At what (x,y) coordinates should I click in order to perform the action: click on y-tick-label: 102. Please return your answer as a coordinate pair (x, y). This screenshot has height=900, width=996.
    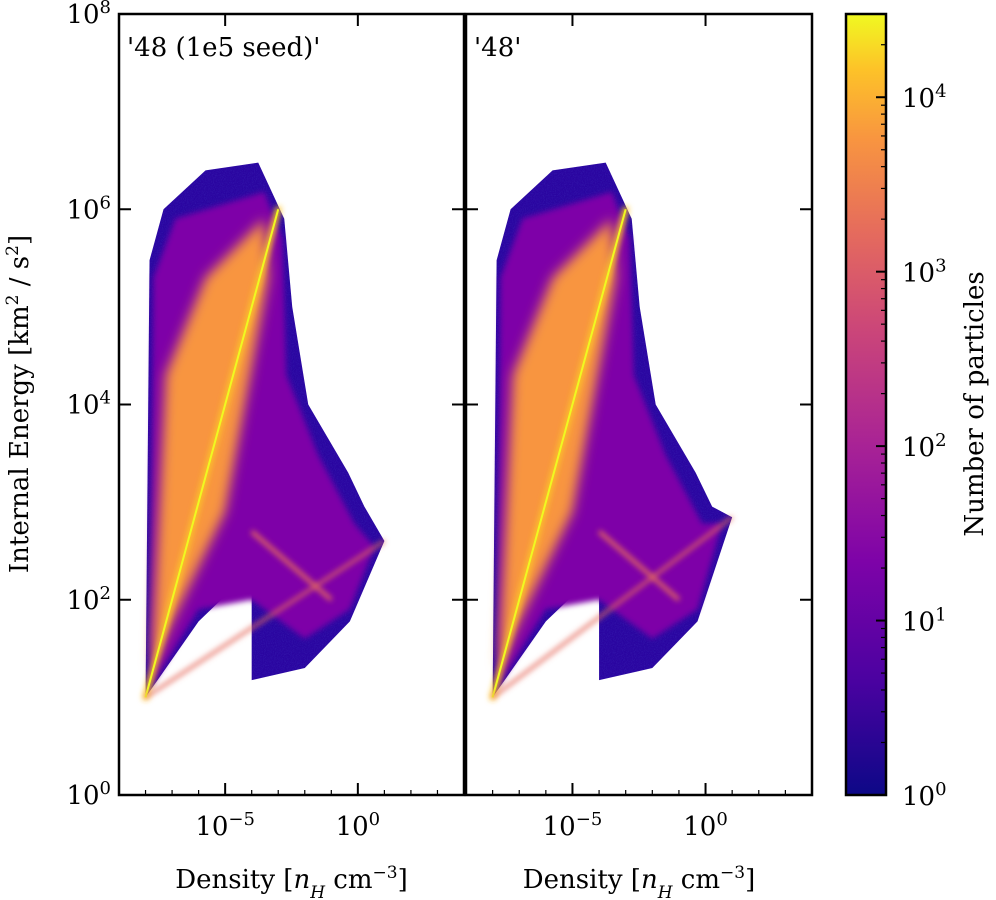
    Looking at the image, I should click on (88, 599).